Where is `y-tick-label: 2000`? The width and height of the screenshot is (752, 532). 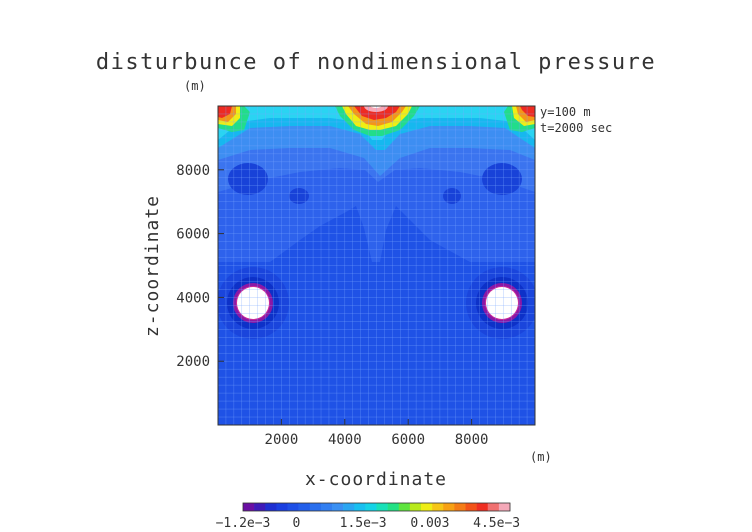 y-tick-label: 2000 is located at coordinates (193, 362).